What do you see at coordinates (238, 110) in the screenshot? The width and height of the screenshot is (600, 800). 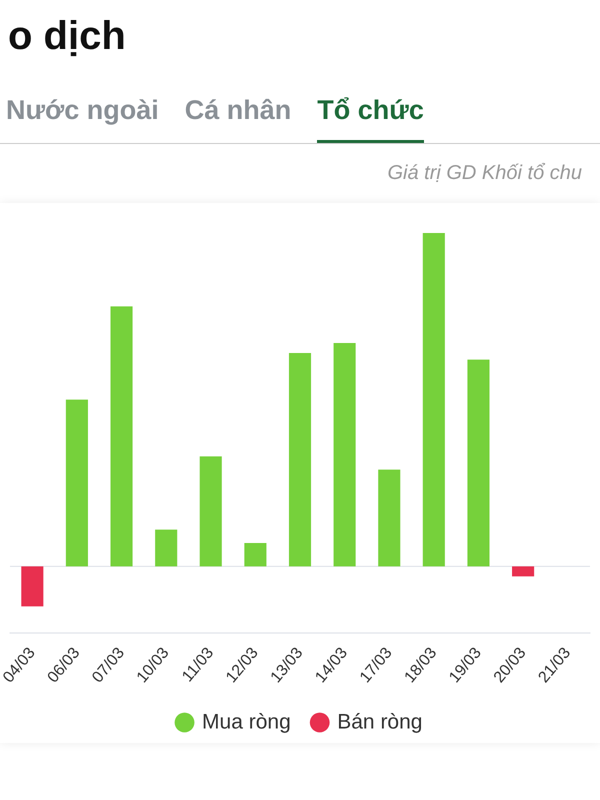 I see `text: Cá nhân` at bounding box center [238, 110].